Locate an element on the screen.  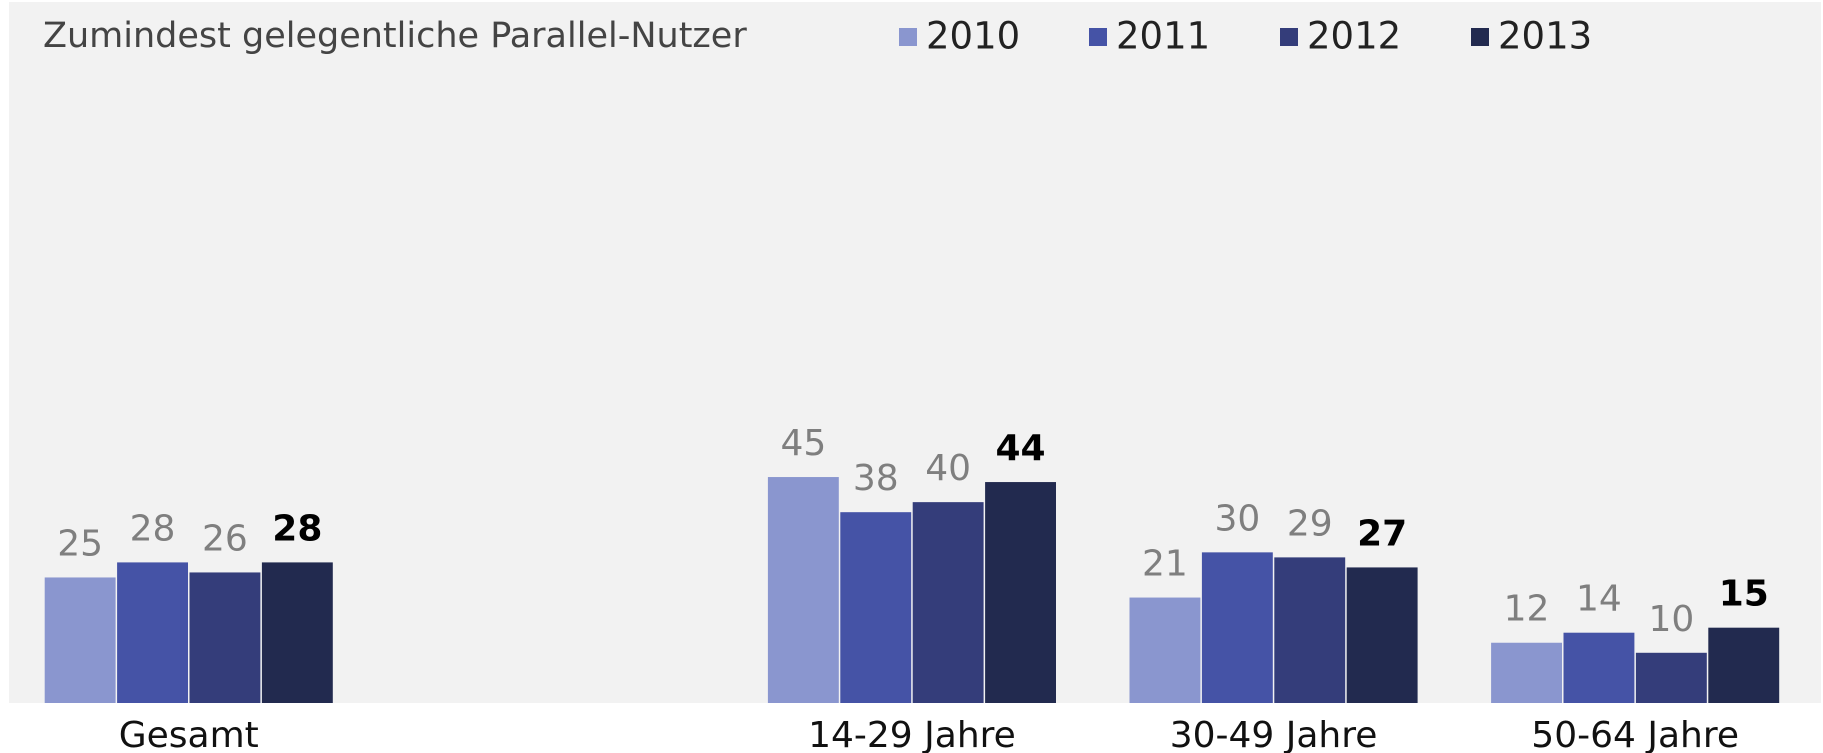
data-label: 30 is located at coordinates (1237, 518).